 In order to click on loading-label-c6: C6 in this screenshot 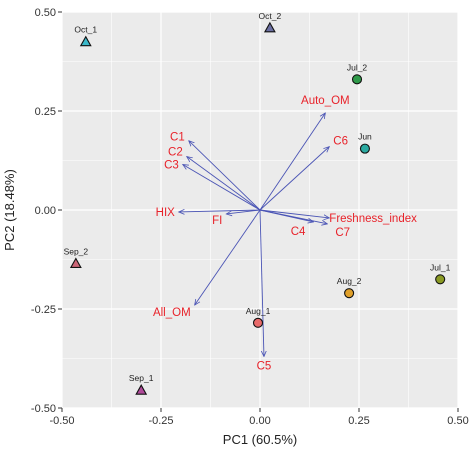, I will do `click(340, 142)`.